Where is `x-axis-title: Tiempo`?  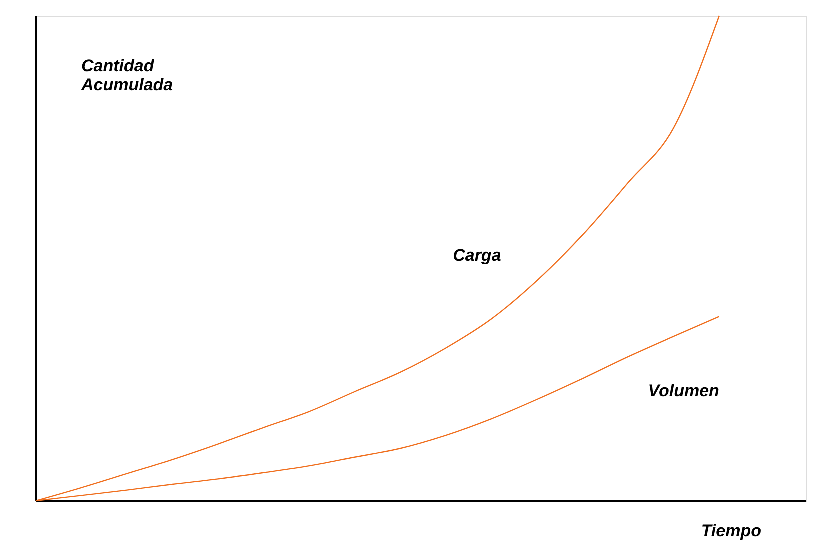 x-axis-title: Tiempo is located at coordinates (731, 531).